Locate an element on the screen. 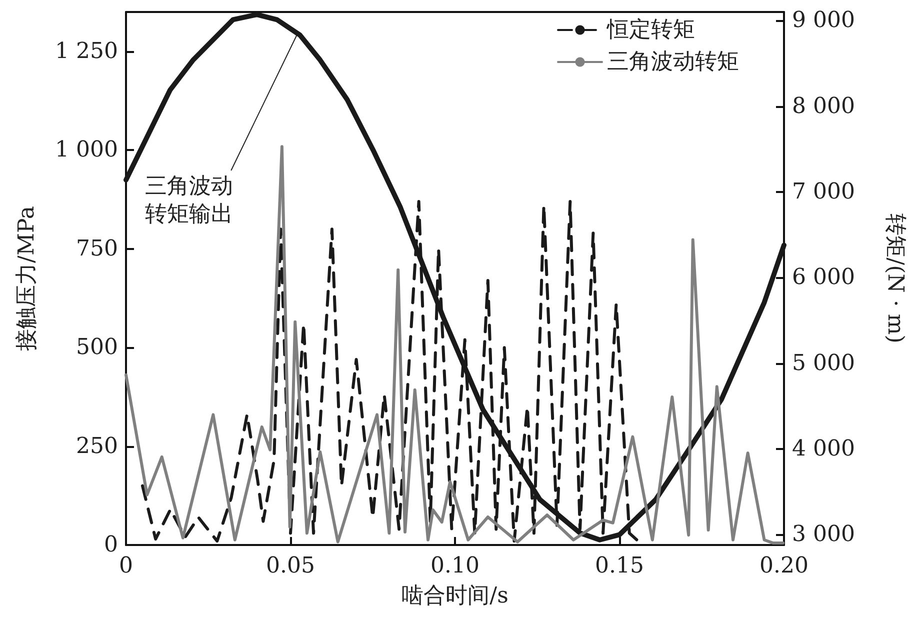 The width and height of the screenshot is (914, 627). y-tick-label: 1 250 is located at coordinates (86, 51).